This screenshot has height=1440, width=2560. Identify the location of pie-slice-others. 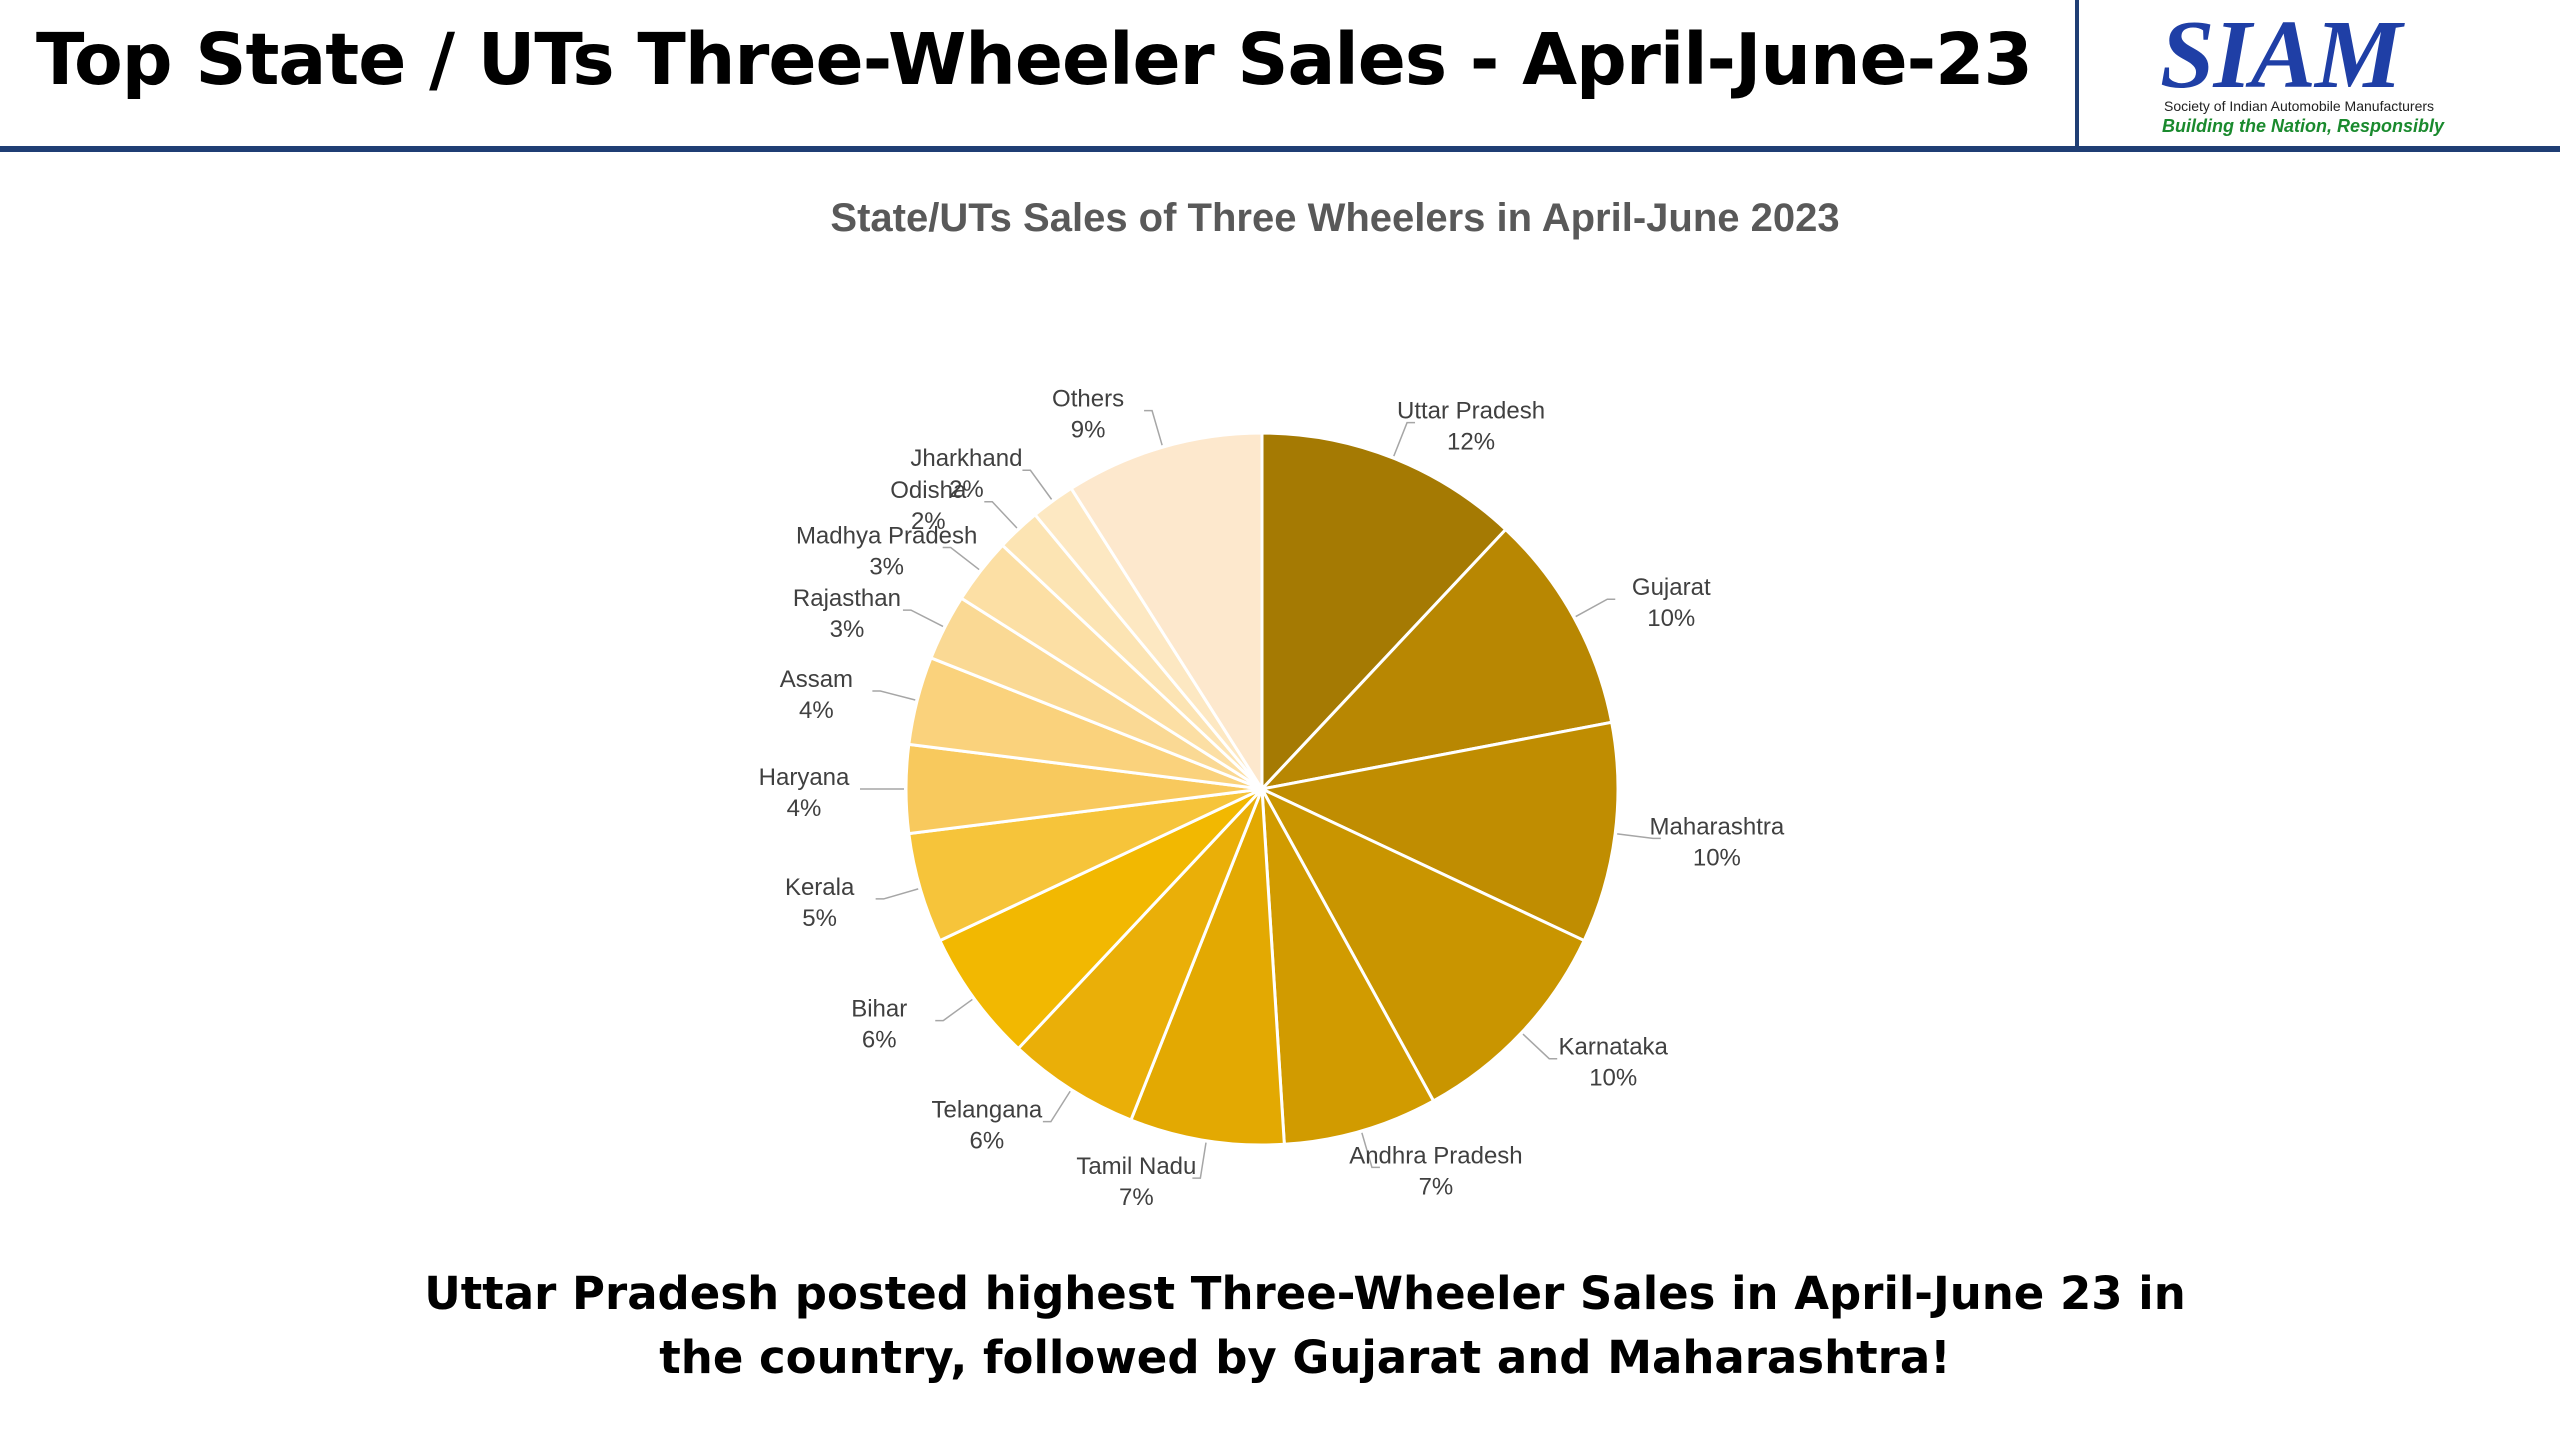
(1166, 613).